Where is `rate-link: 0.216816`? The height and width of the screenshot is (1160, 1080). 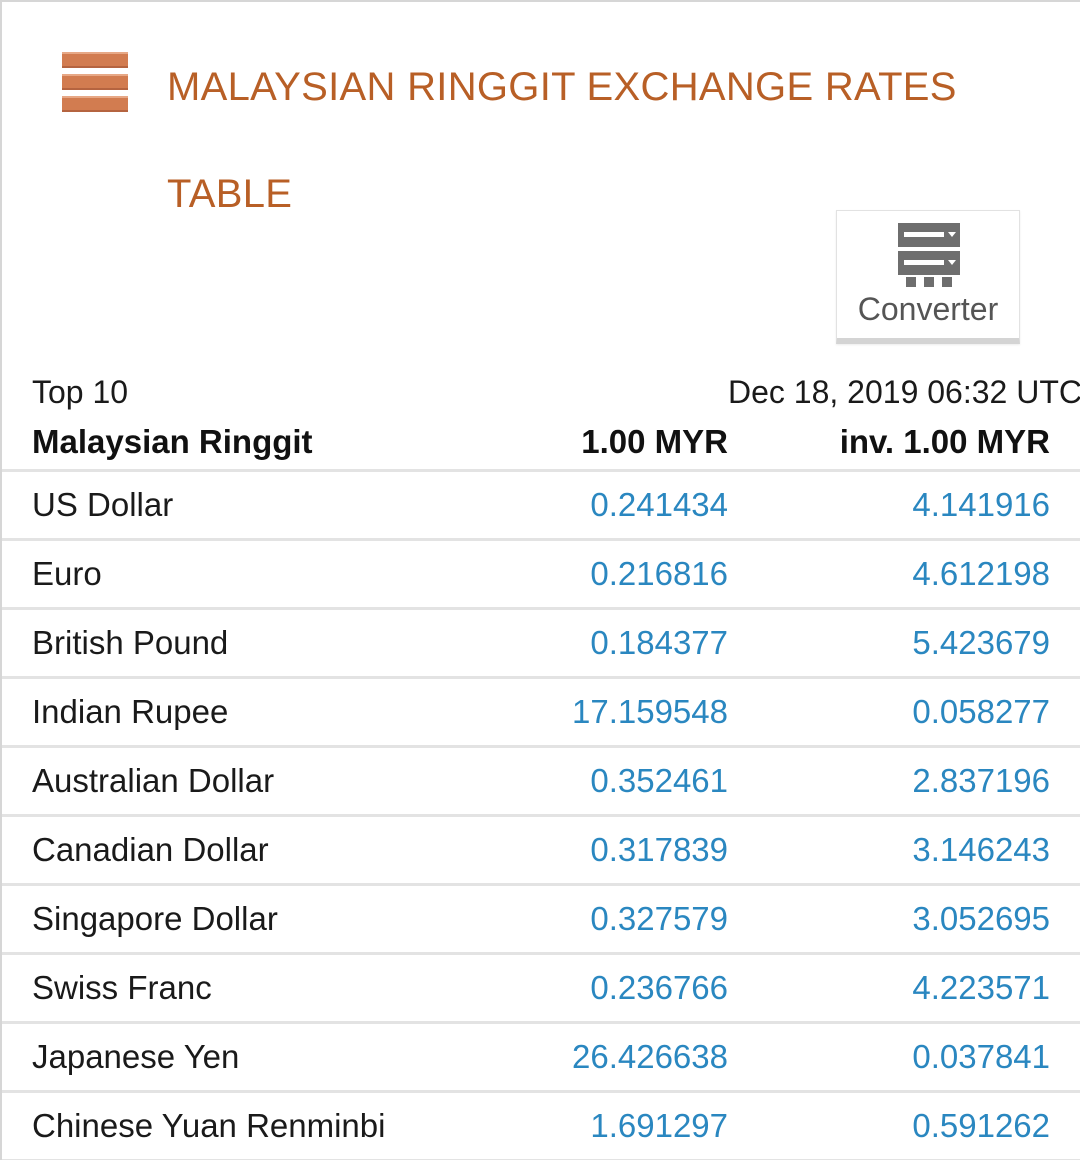 rate-link: 0.216816 is located at coordinates (659, 573).